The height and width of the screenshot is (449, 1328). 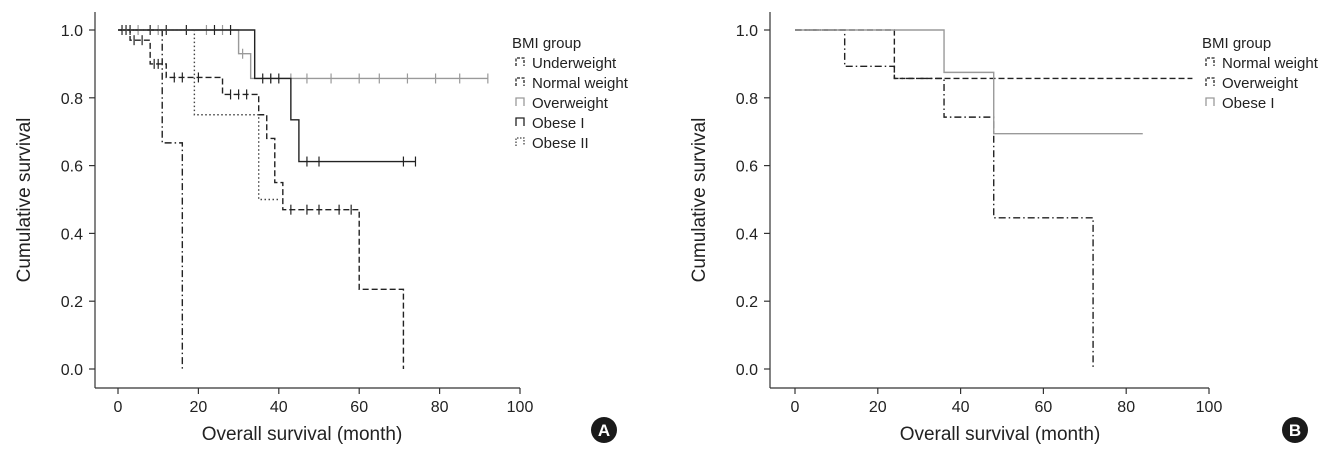 What do you see at coordinates (151, 199) in the screenshot?
I see `series-line-underweight` at bounding box center [151, 199].